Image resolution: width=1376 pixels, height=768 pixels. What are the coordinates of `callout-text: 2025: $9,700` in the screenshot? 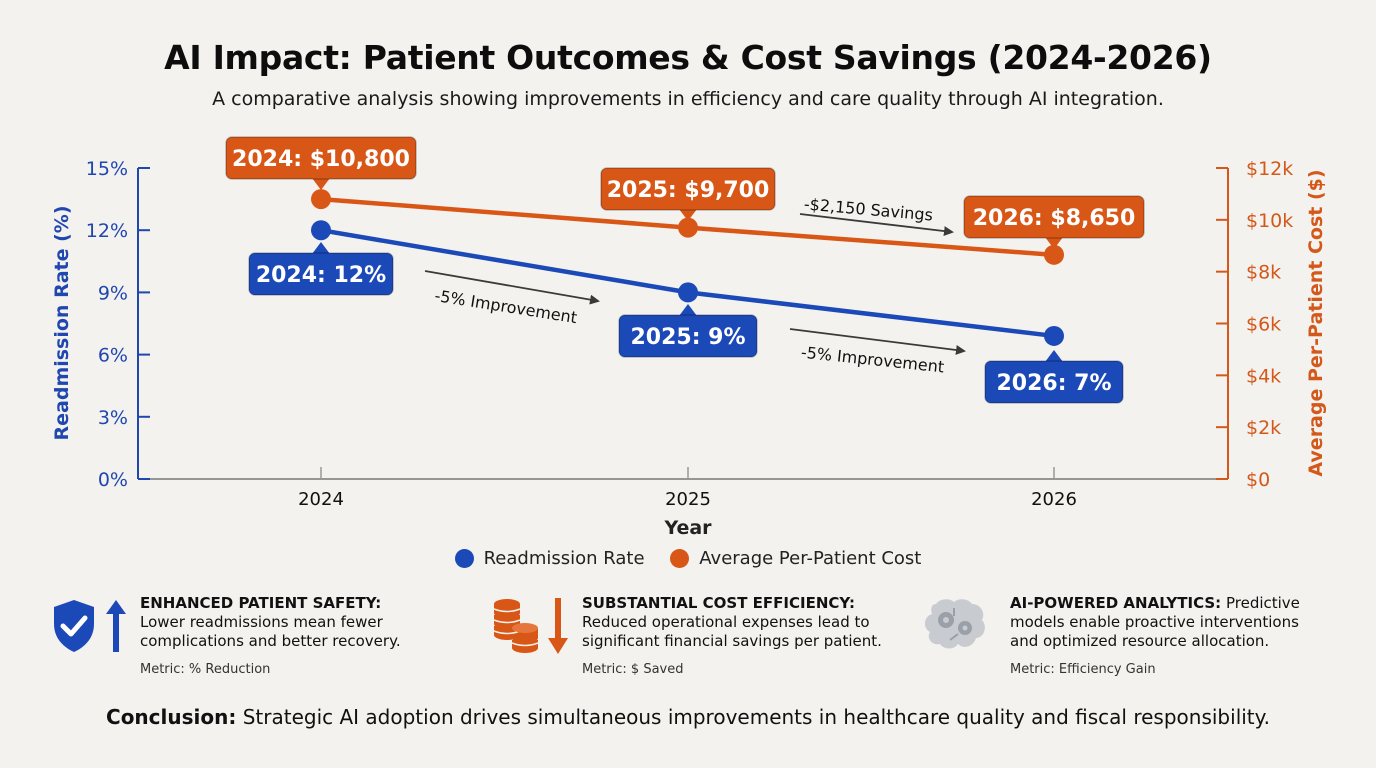 It's located at (688, 190).